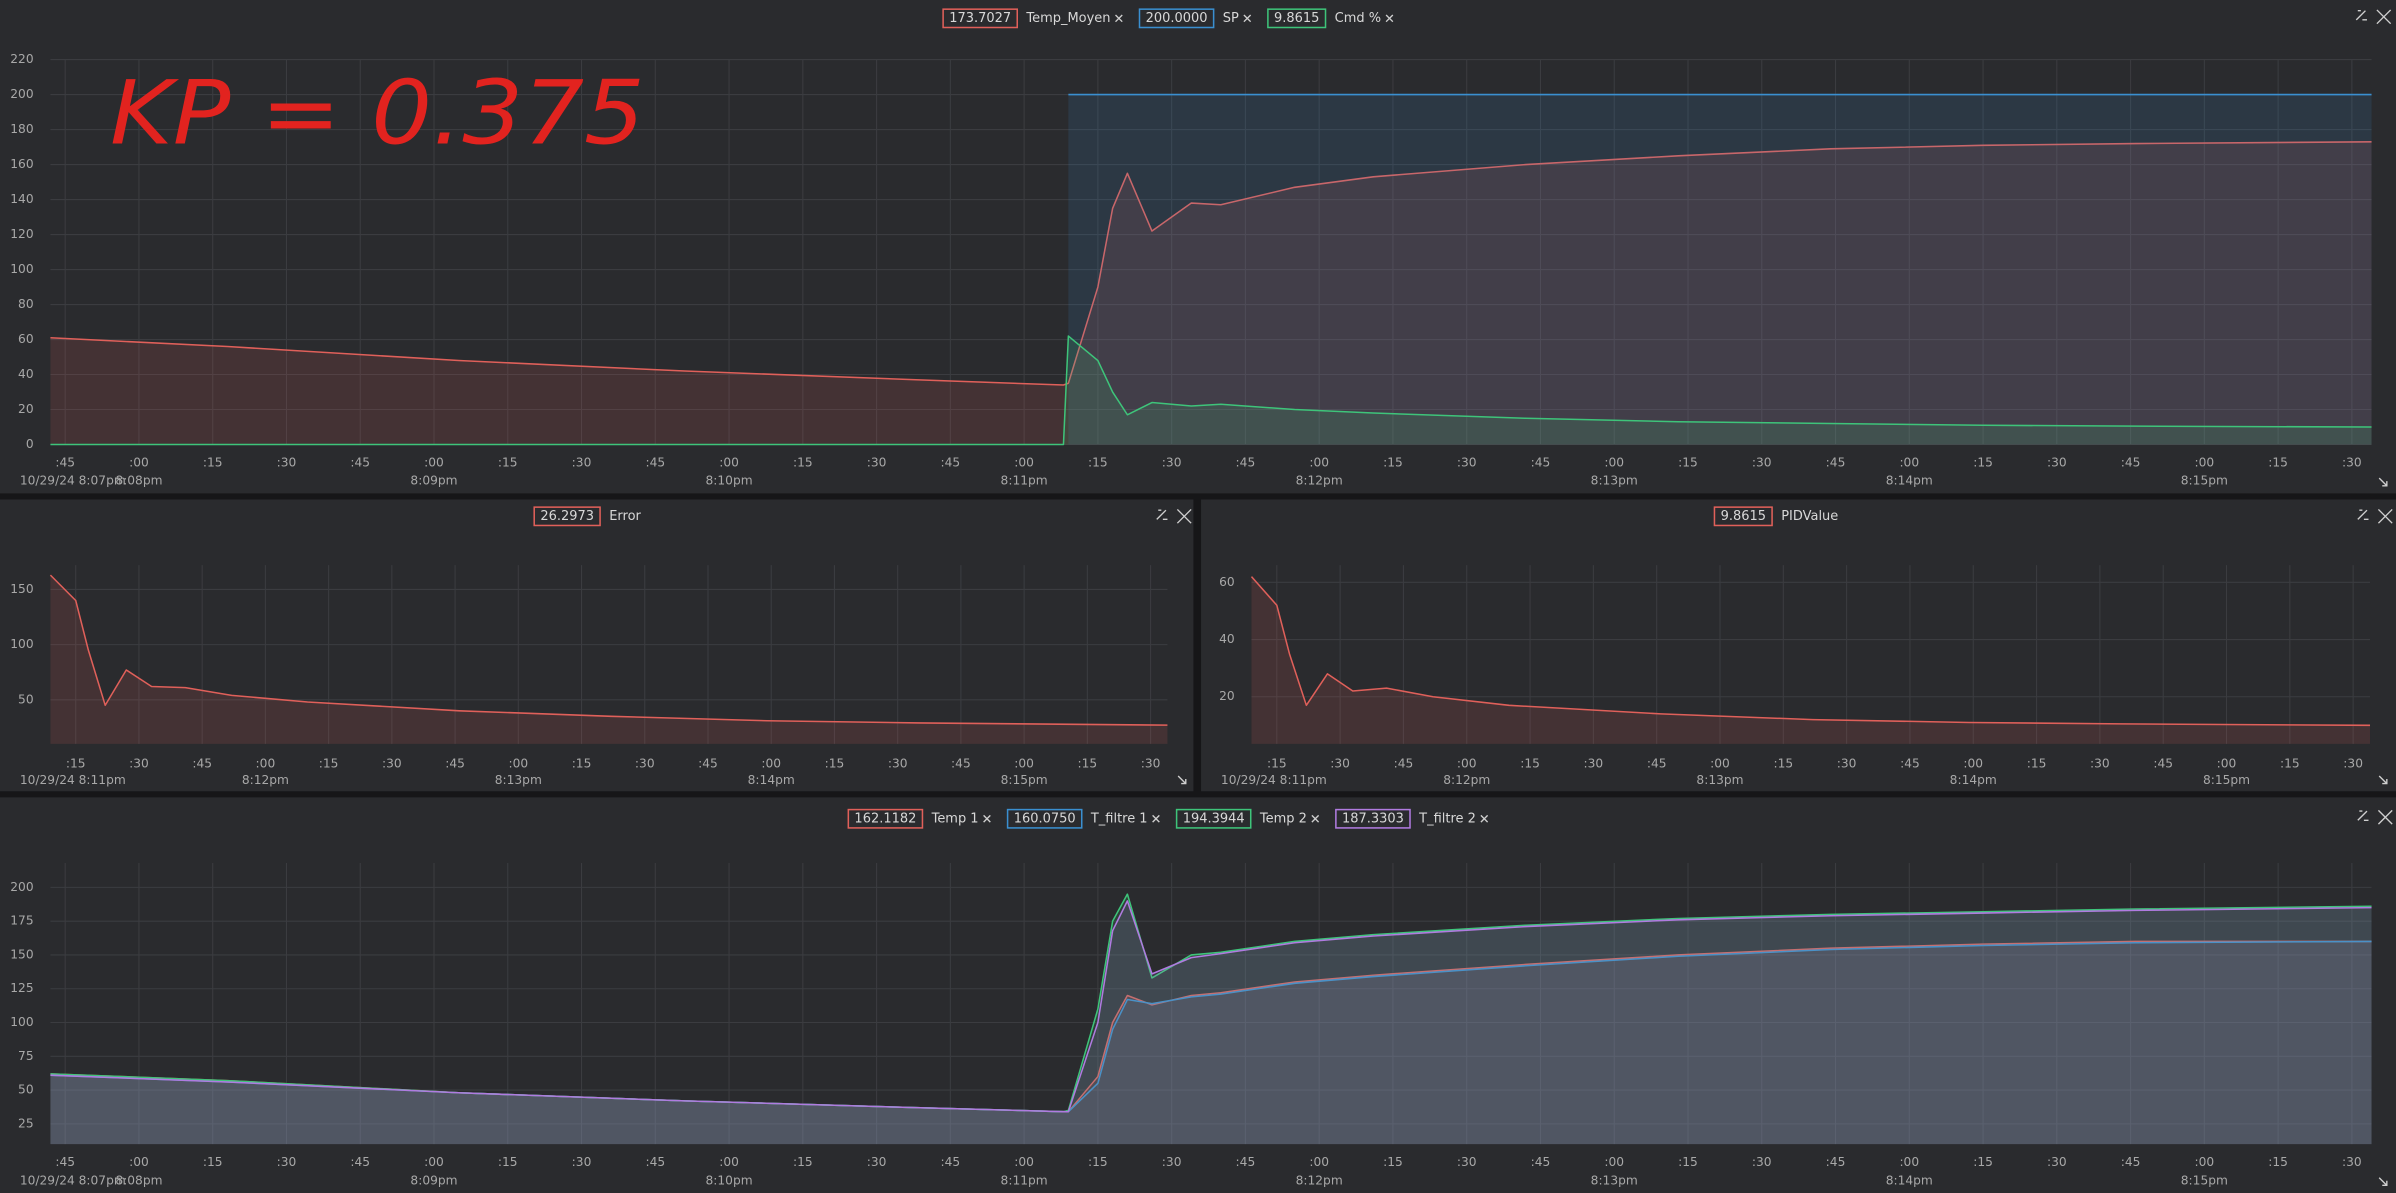 The height and width of the screenshot is (1193, 2396). What do you see at coordinates (26, 304) in the screenshot?
I see `y-tick-label: 80` at bounding box center [26, 304].